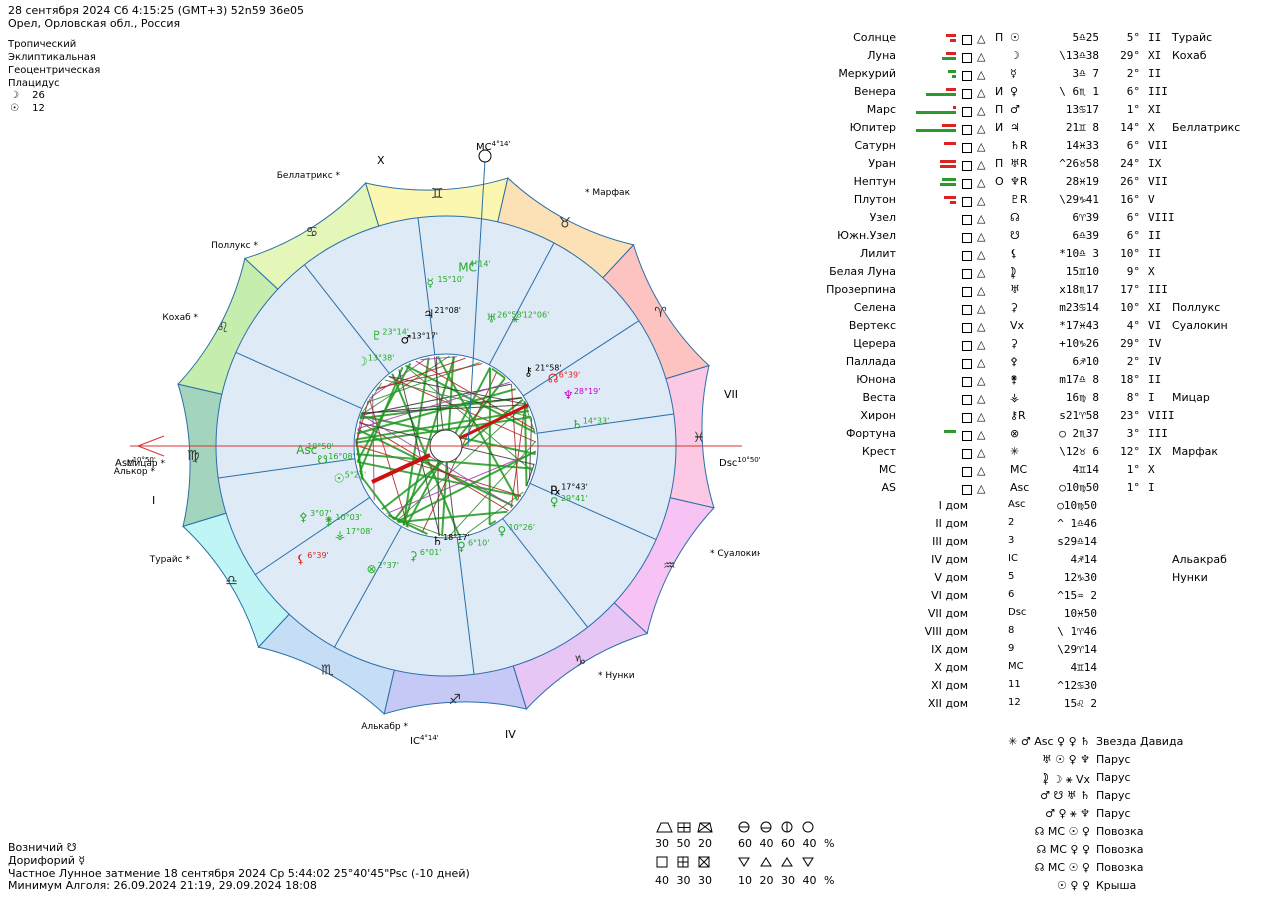  I want to click on sign-glyph-icon: ♎, so click(231, 581).